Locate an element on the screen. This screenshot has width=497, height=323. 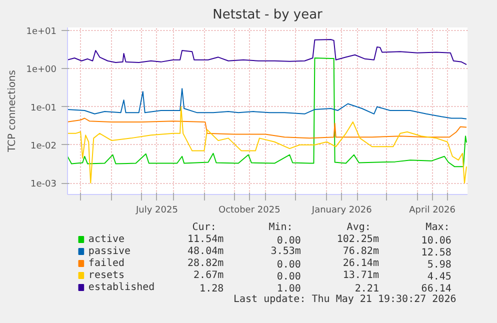
x-tick-label: July 2025 is located at coordinates (156, 211).